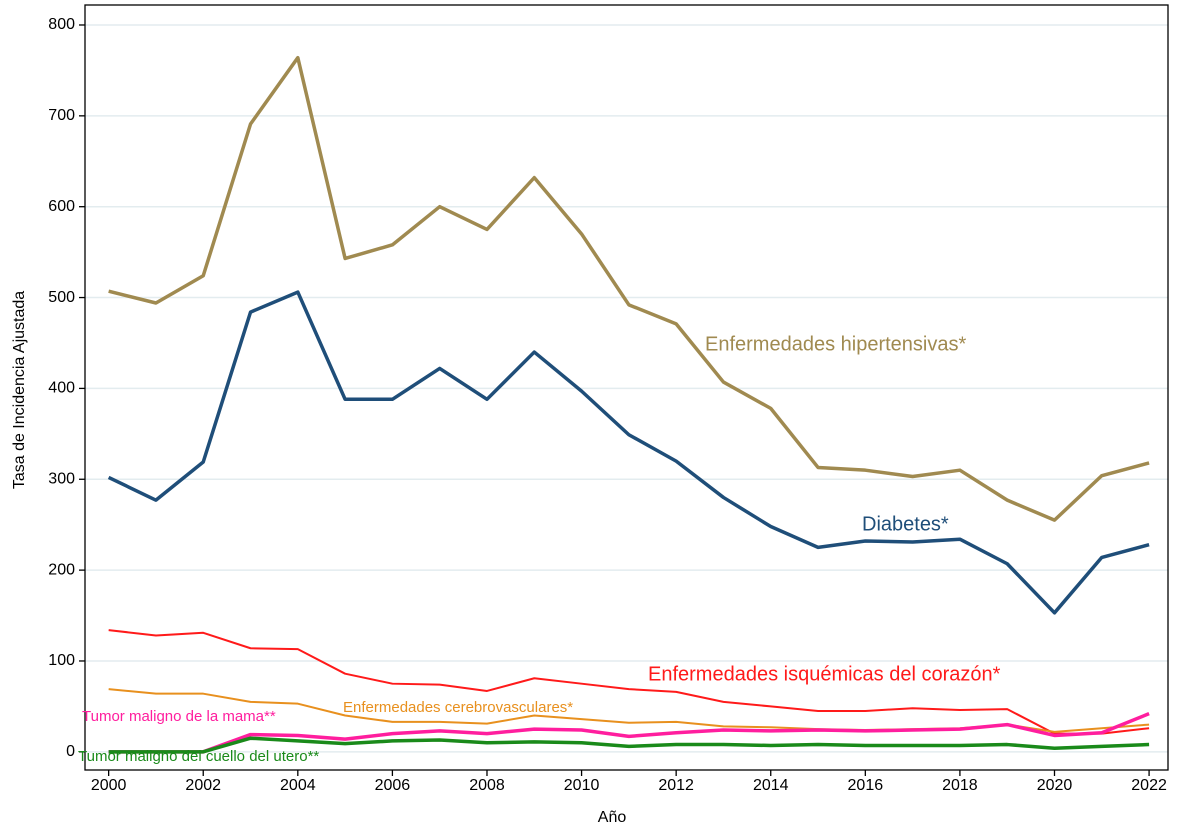  Describe the element at coordinates (198, 756) in the screenshot. I see `series-label: Tumor maligno del cuello del utero**` at that location.